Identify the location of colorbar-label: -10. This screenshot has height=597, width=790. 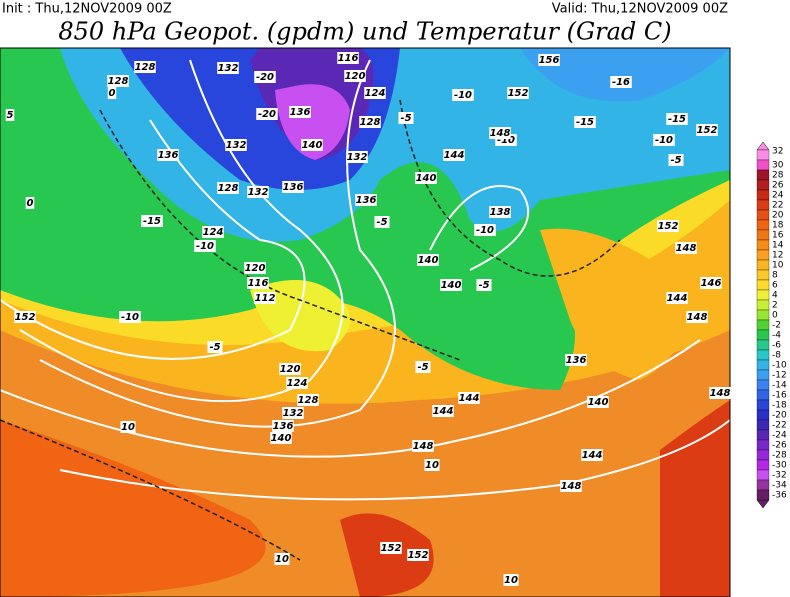
(779, 366).